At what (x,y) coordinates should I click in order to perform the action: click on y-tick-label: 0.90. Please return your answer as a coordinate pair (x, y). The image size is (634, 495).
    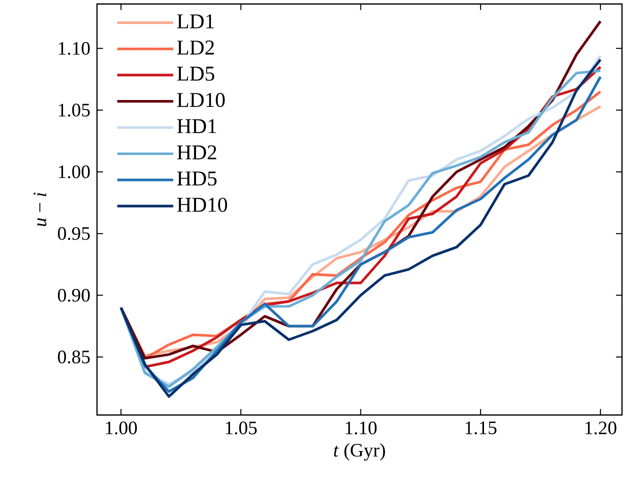
    Looking at the image, I should click on (74, 295).